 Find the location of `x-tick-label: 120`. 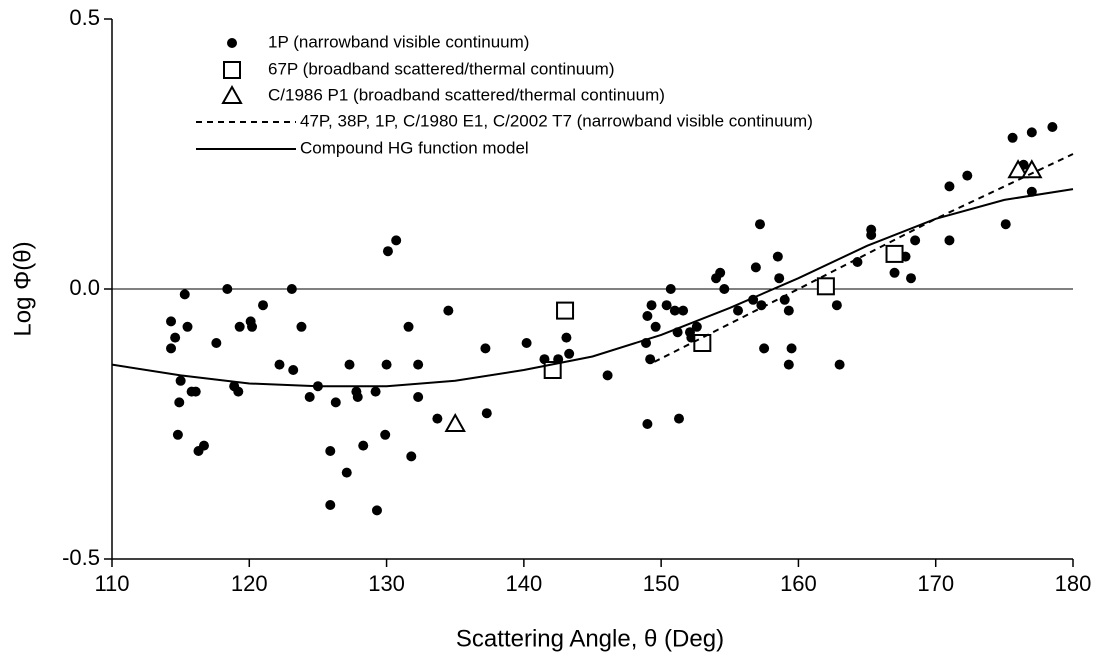

x-tick-label: 120 is located at coordinates (249, 583).